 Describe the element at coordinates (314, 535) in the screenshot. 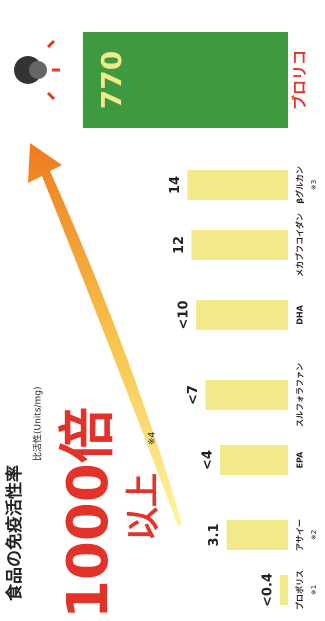

I see `category-note: ※2` at that location.